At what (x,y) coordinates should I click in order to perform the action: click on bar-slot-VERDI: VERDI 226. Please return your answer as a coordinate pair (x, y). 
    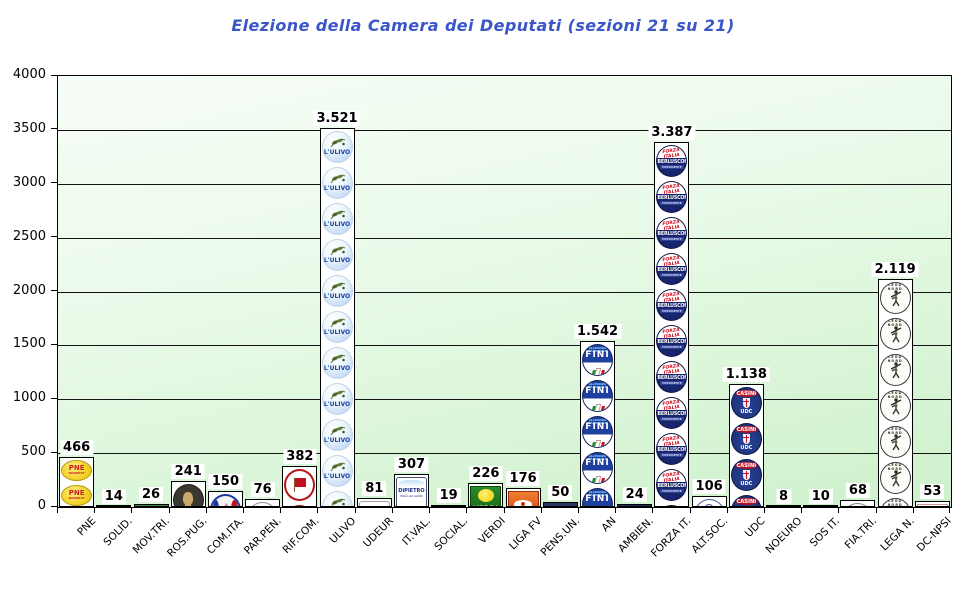
    Looking at the image, I should click on (485, 291).